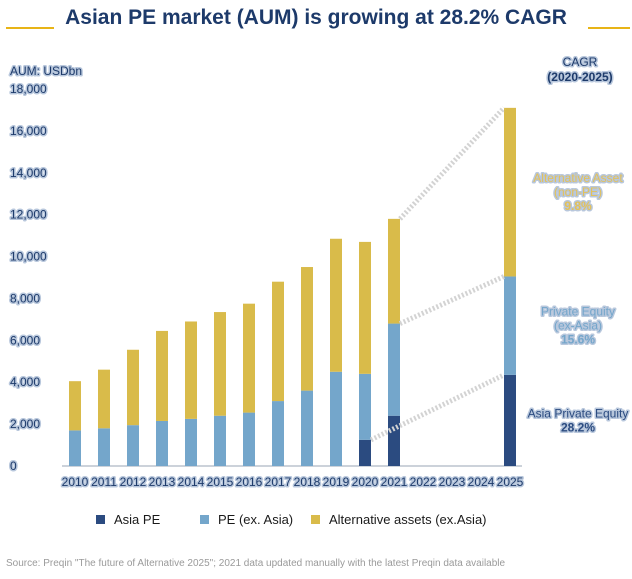  I want to click on bar-segment-alternative-assets-ex-asia-2011, so click(104, 399).